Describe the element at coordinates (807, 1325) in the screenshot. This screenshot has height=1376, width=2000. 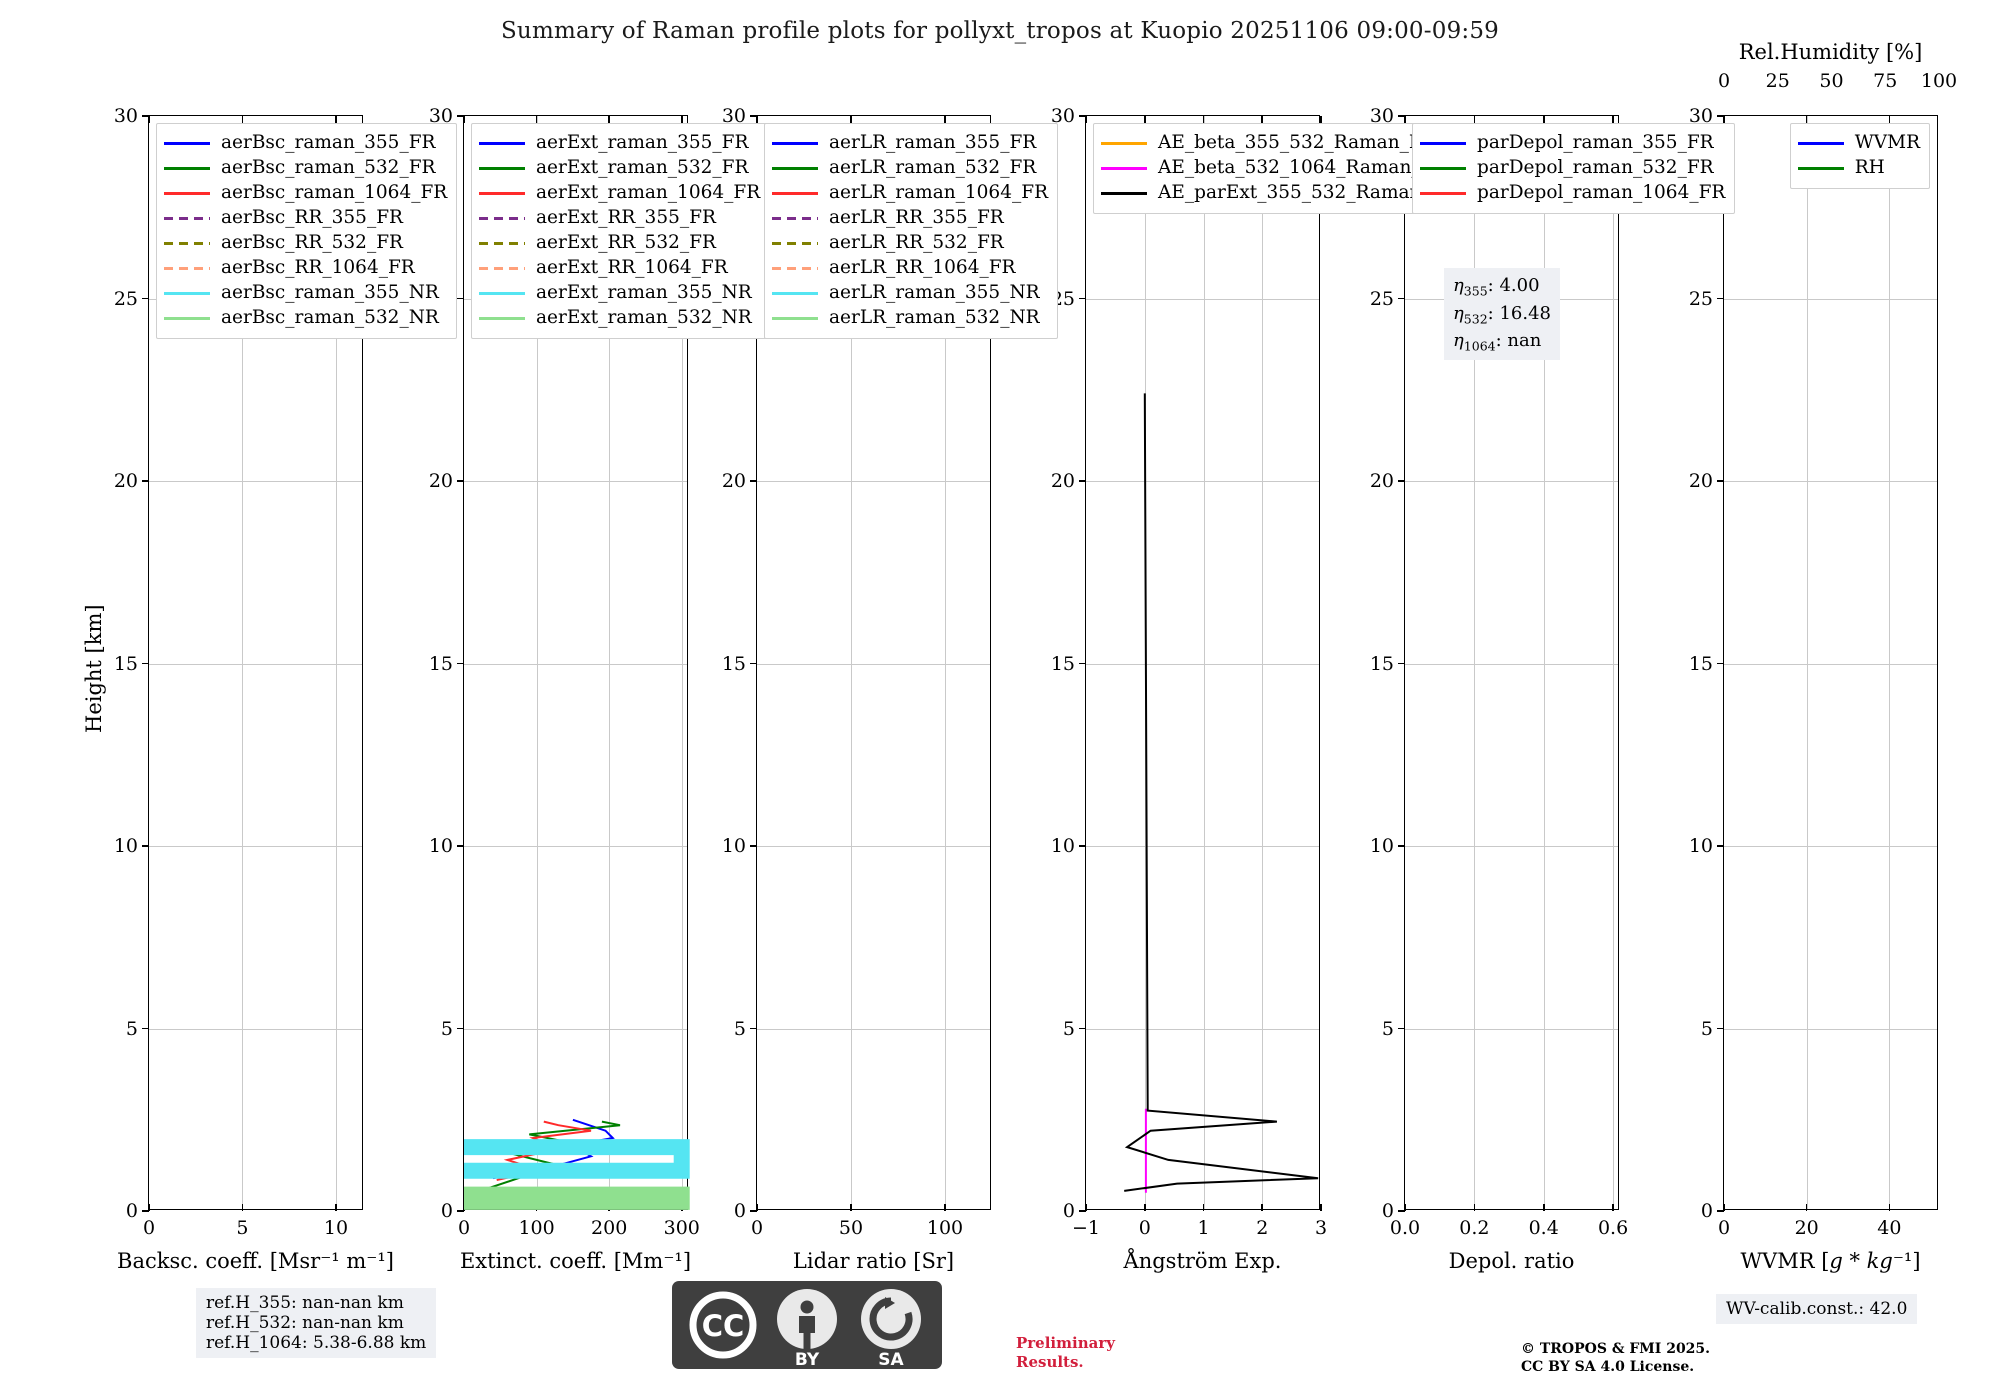
I see `cc-license-badge: CC BY SA` at that location.